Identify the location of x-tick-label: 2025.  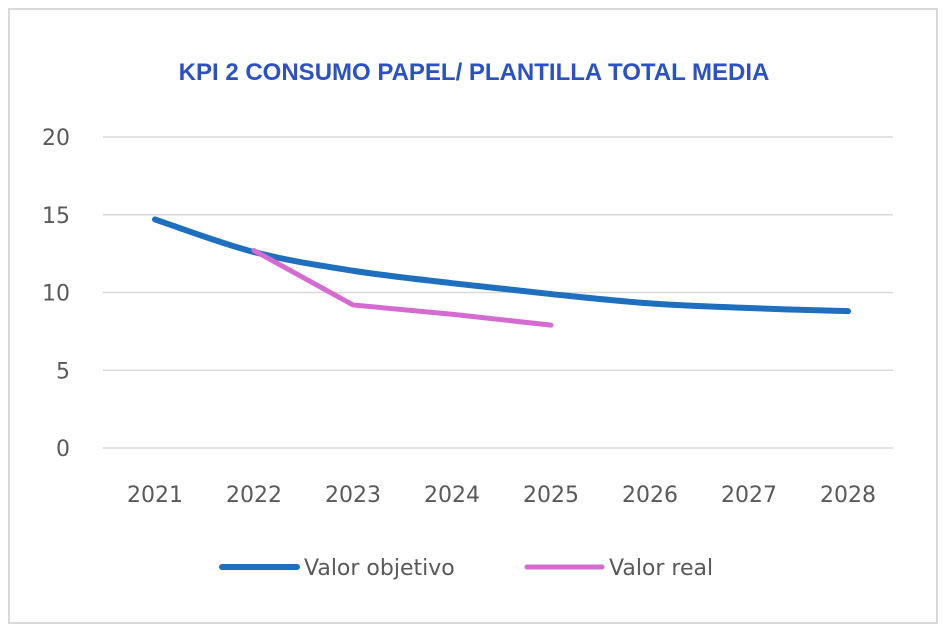
(551, 495).